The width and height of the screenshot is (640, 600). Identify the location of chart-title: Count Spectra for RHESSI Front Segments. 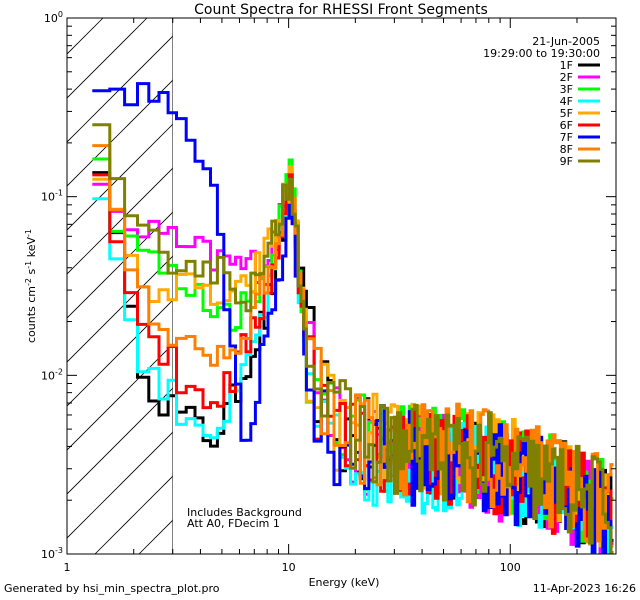
(341, 10).